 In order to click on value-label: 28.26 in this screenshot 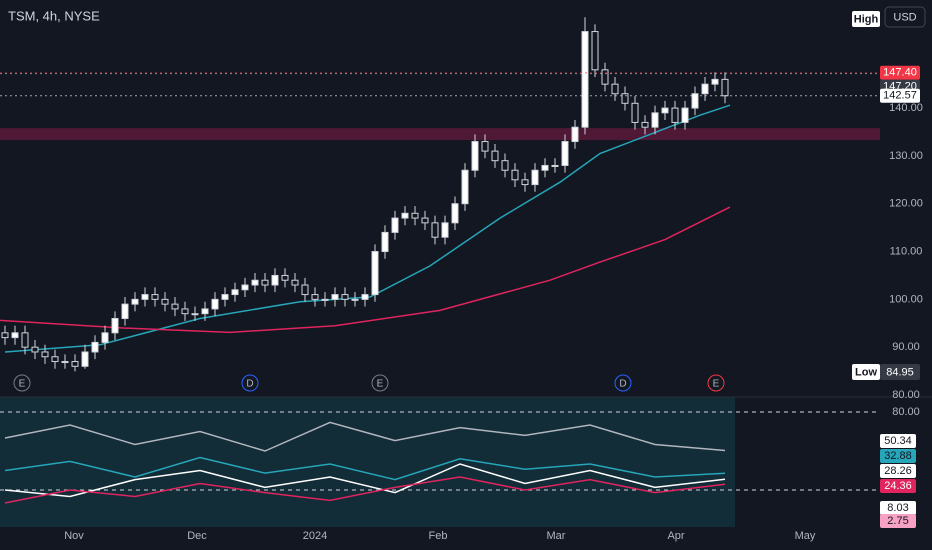, I will do `click(898, 471)`.